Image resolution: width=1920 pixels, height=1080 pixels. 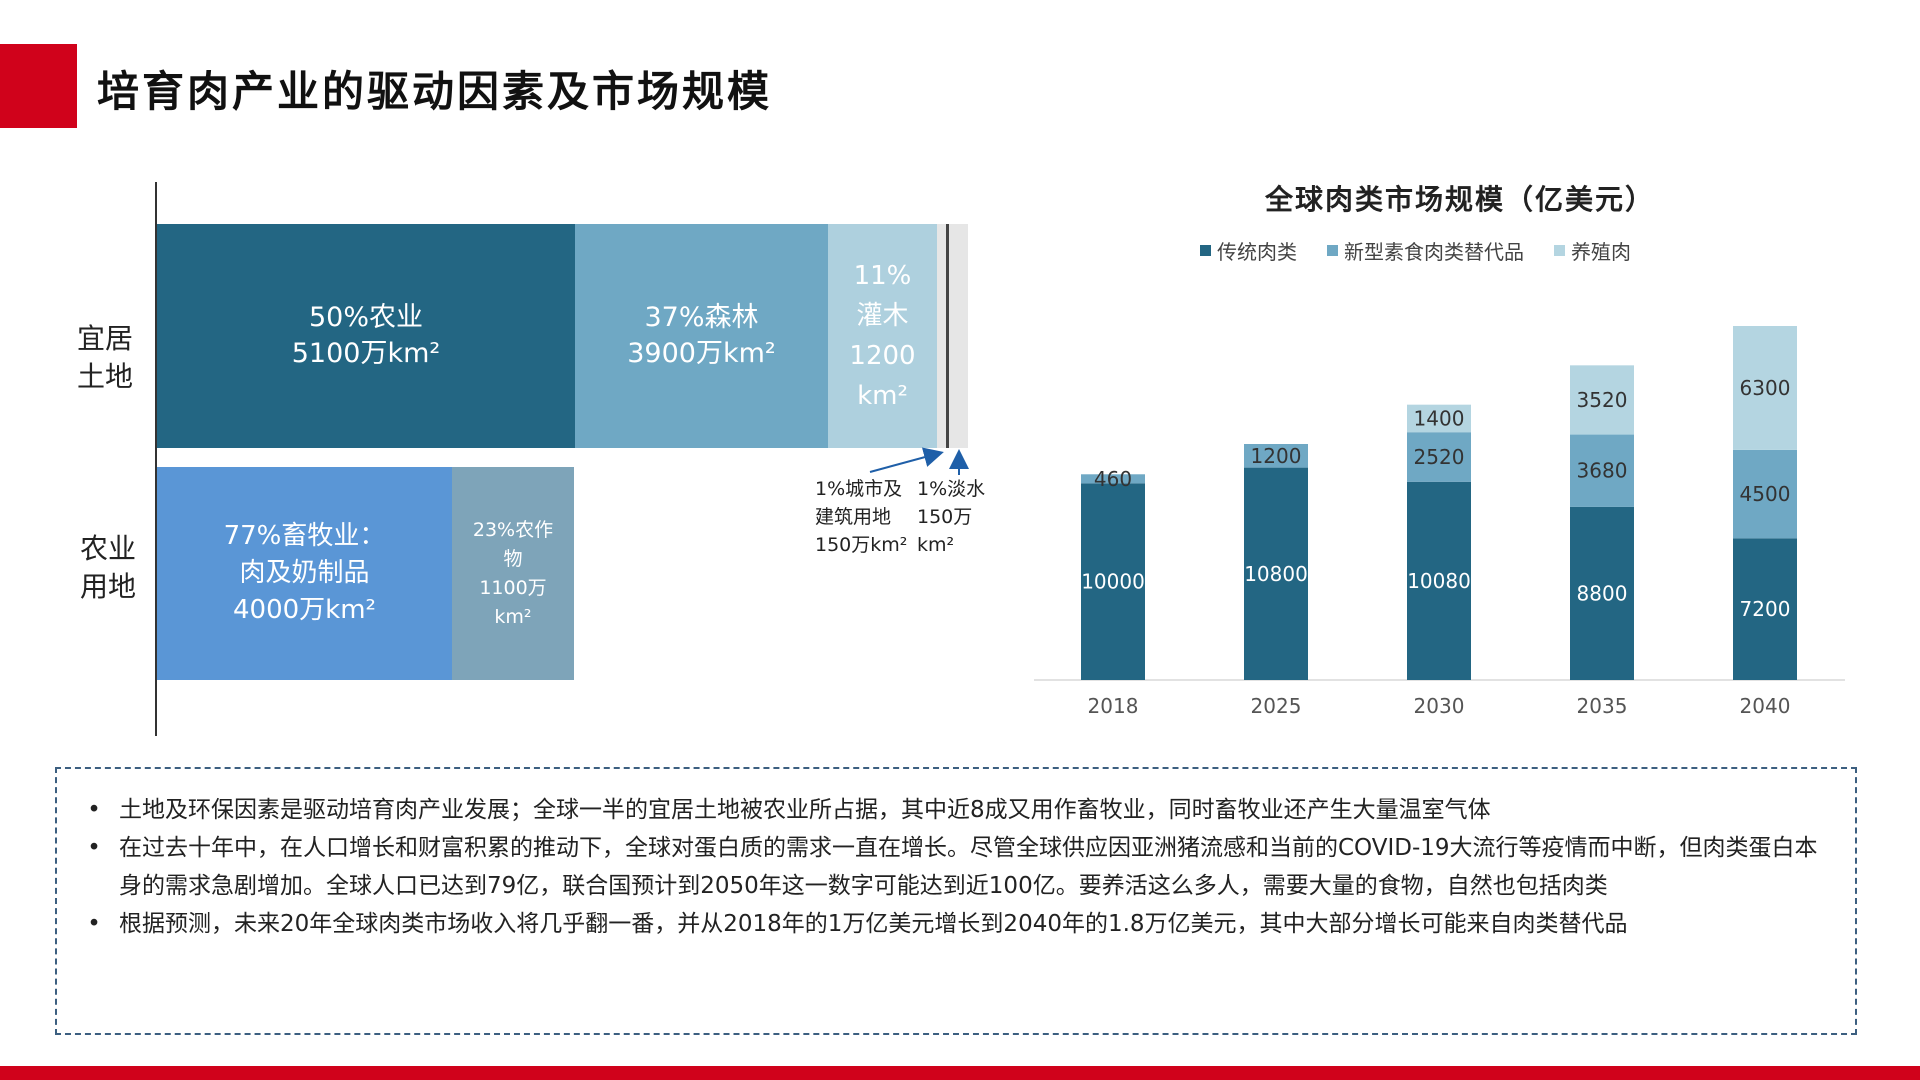 What do you see at coordinates (1257, 252) in the screenshot?
I see `legend-label: 传统肉类` at bounding box center [1257, 252].